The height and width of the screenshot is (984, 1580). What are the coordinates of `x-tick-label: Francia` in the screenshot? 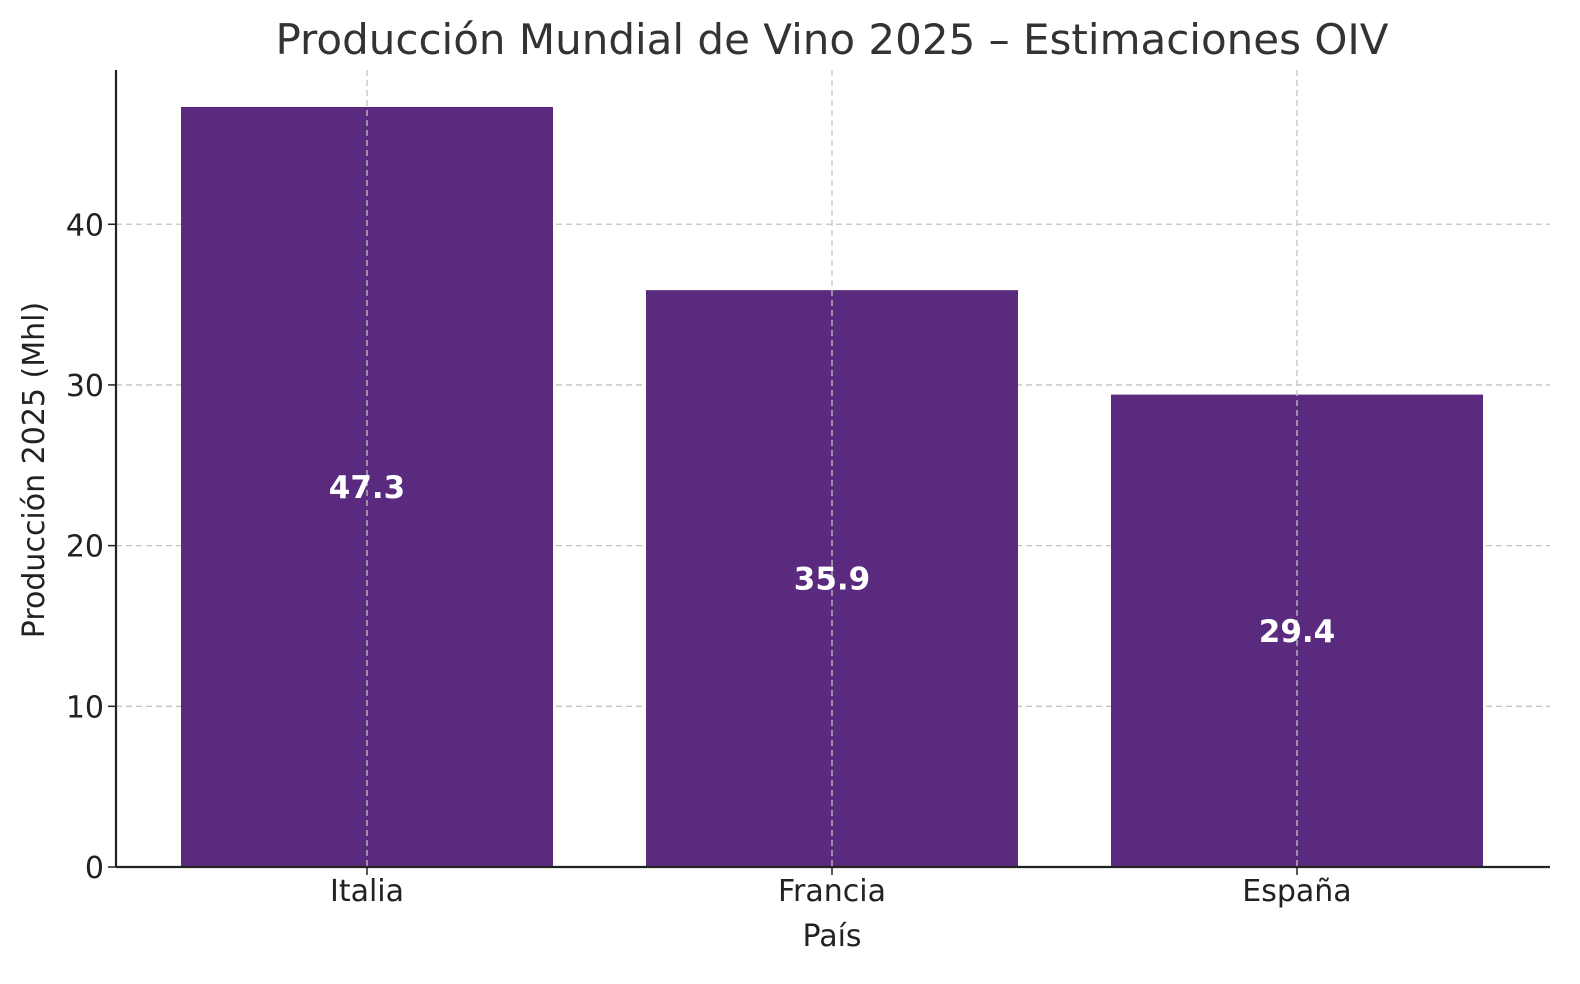 It's located at (832, 891).